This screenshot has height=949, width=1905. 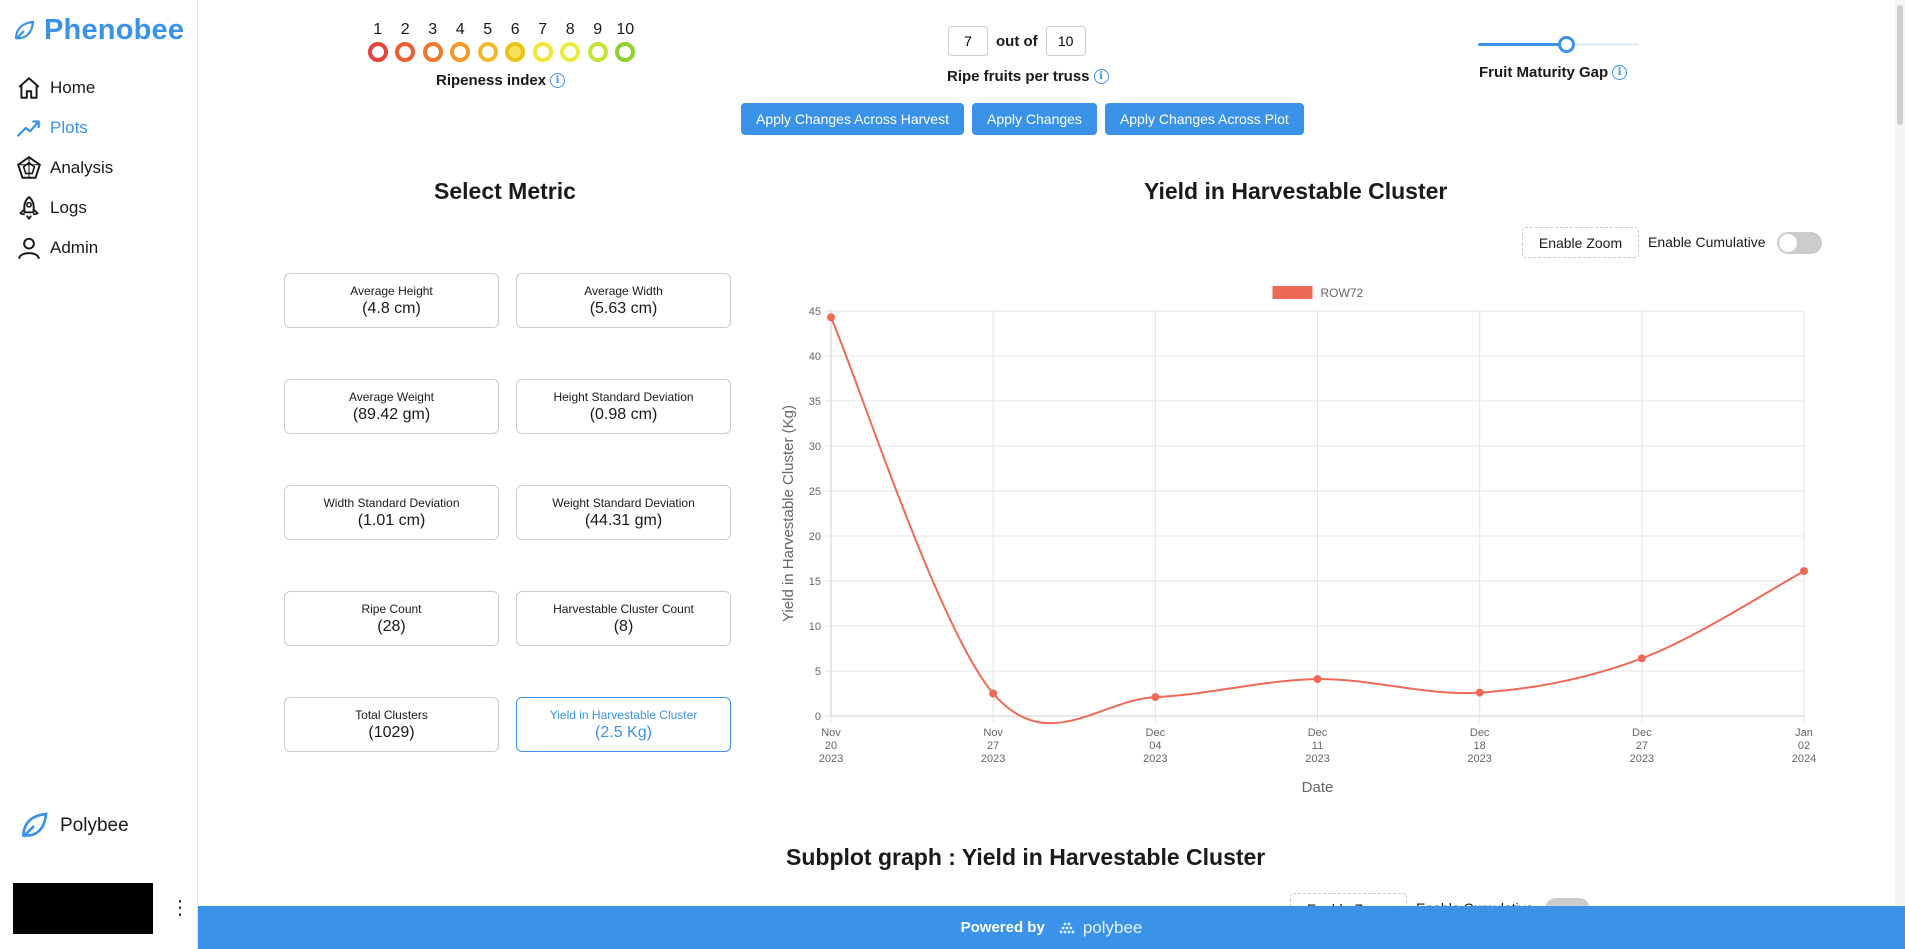 What do you see at coordinates (626, 41) in the screenshot?
I see `ripeness-level-10: 10` at bounding box center [626, 41].